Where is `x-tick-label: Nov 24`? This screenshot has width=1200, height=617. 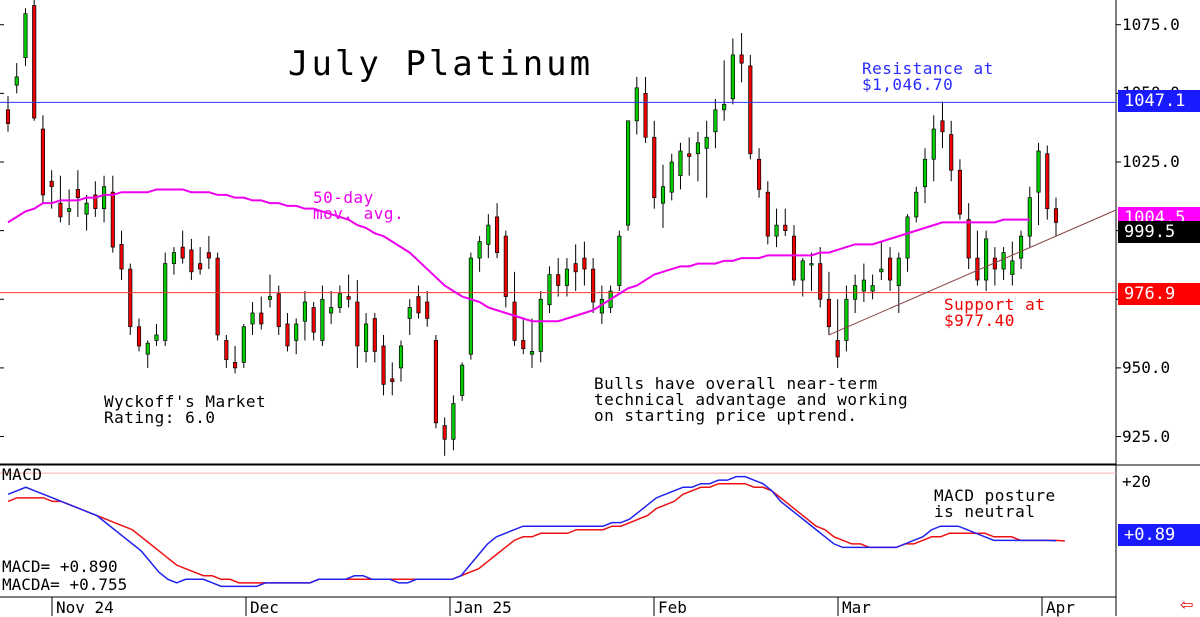
x-tick-label: Nov 24 is located at coordinates (85, 607).